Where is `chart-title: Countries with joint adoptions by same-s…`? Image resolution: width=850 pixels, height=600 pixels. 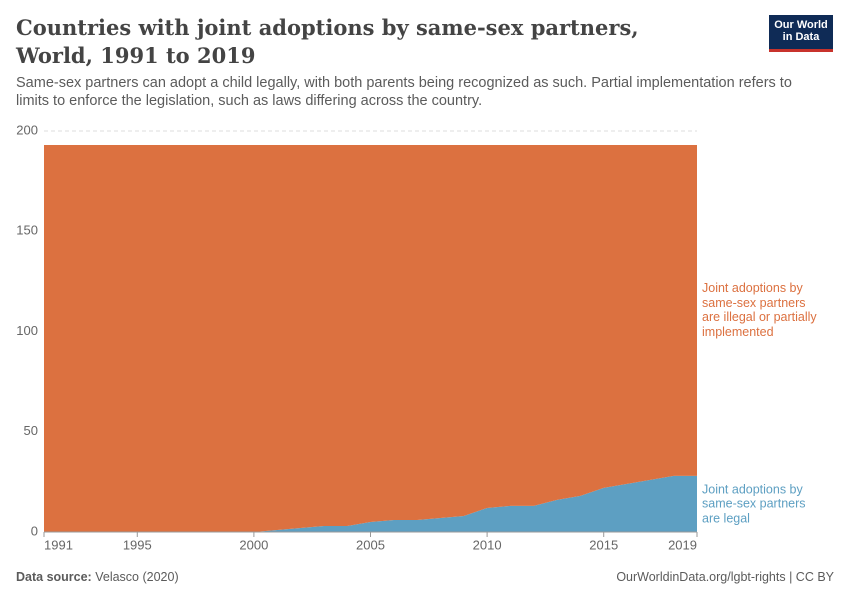
chart-title: Countries with joint adoptions by same-s… is located at coordinates (327, 41).